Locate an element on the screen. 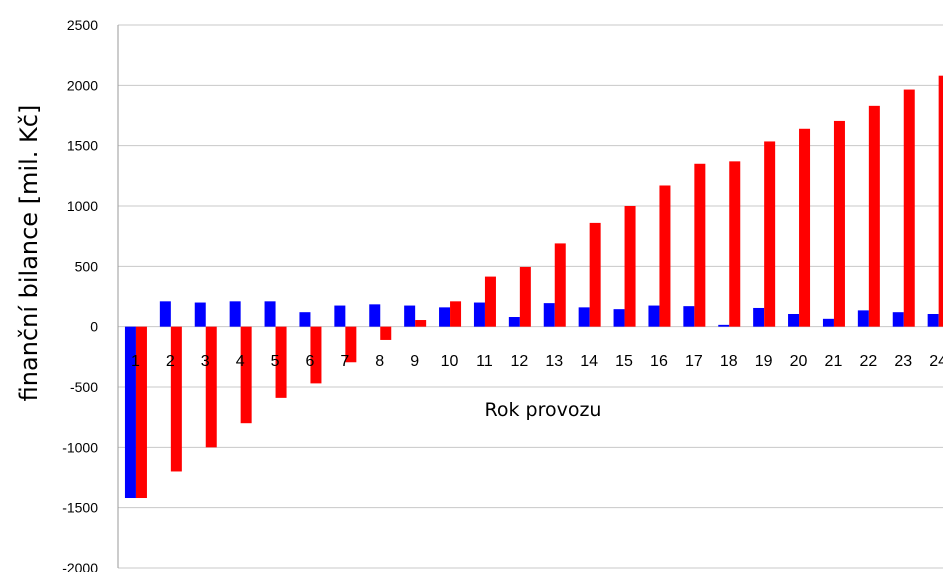  y-tick-label: 500 is located at coordinates (87, 266).